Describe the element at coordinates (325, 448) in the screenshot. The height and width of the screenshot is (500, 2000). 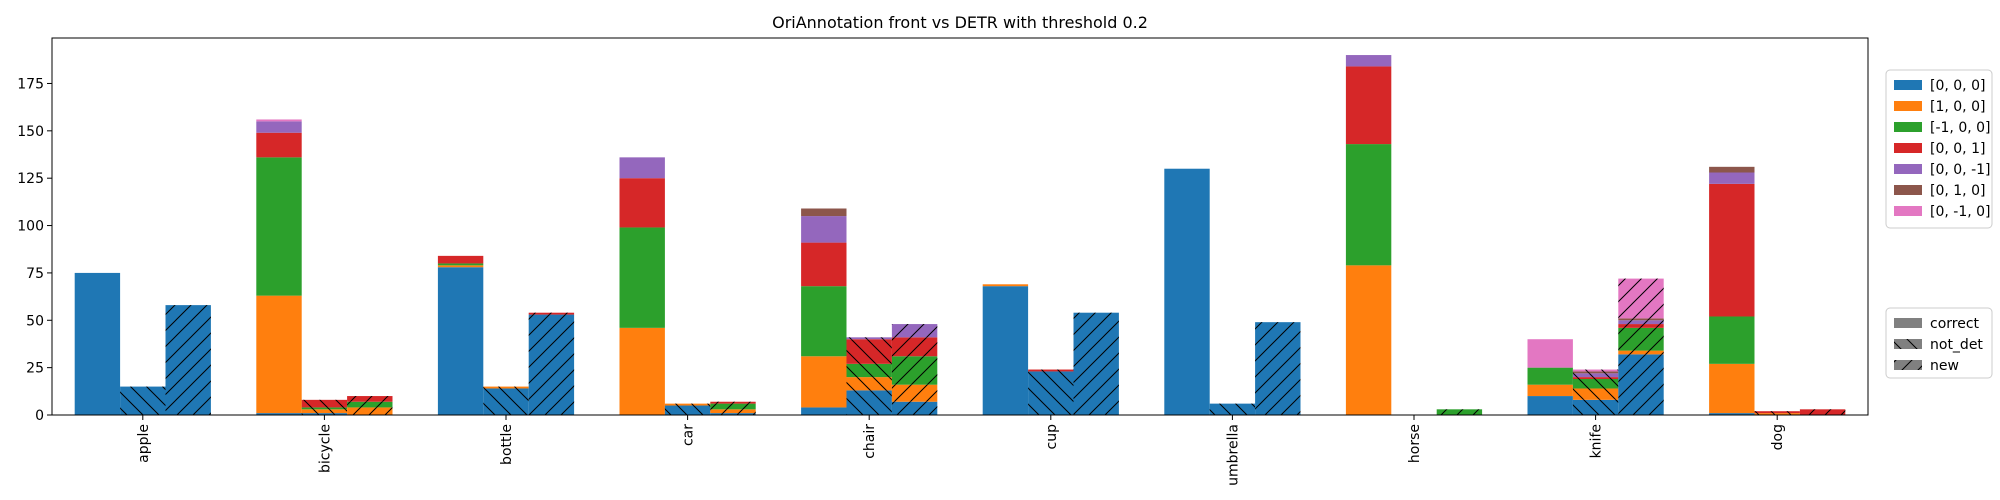
I see `x-tick-label-bicycle: bicycle` at that location.